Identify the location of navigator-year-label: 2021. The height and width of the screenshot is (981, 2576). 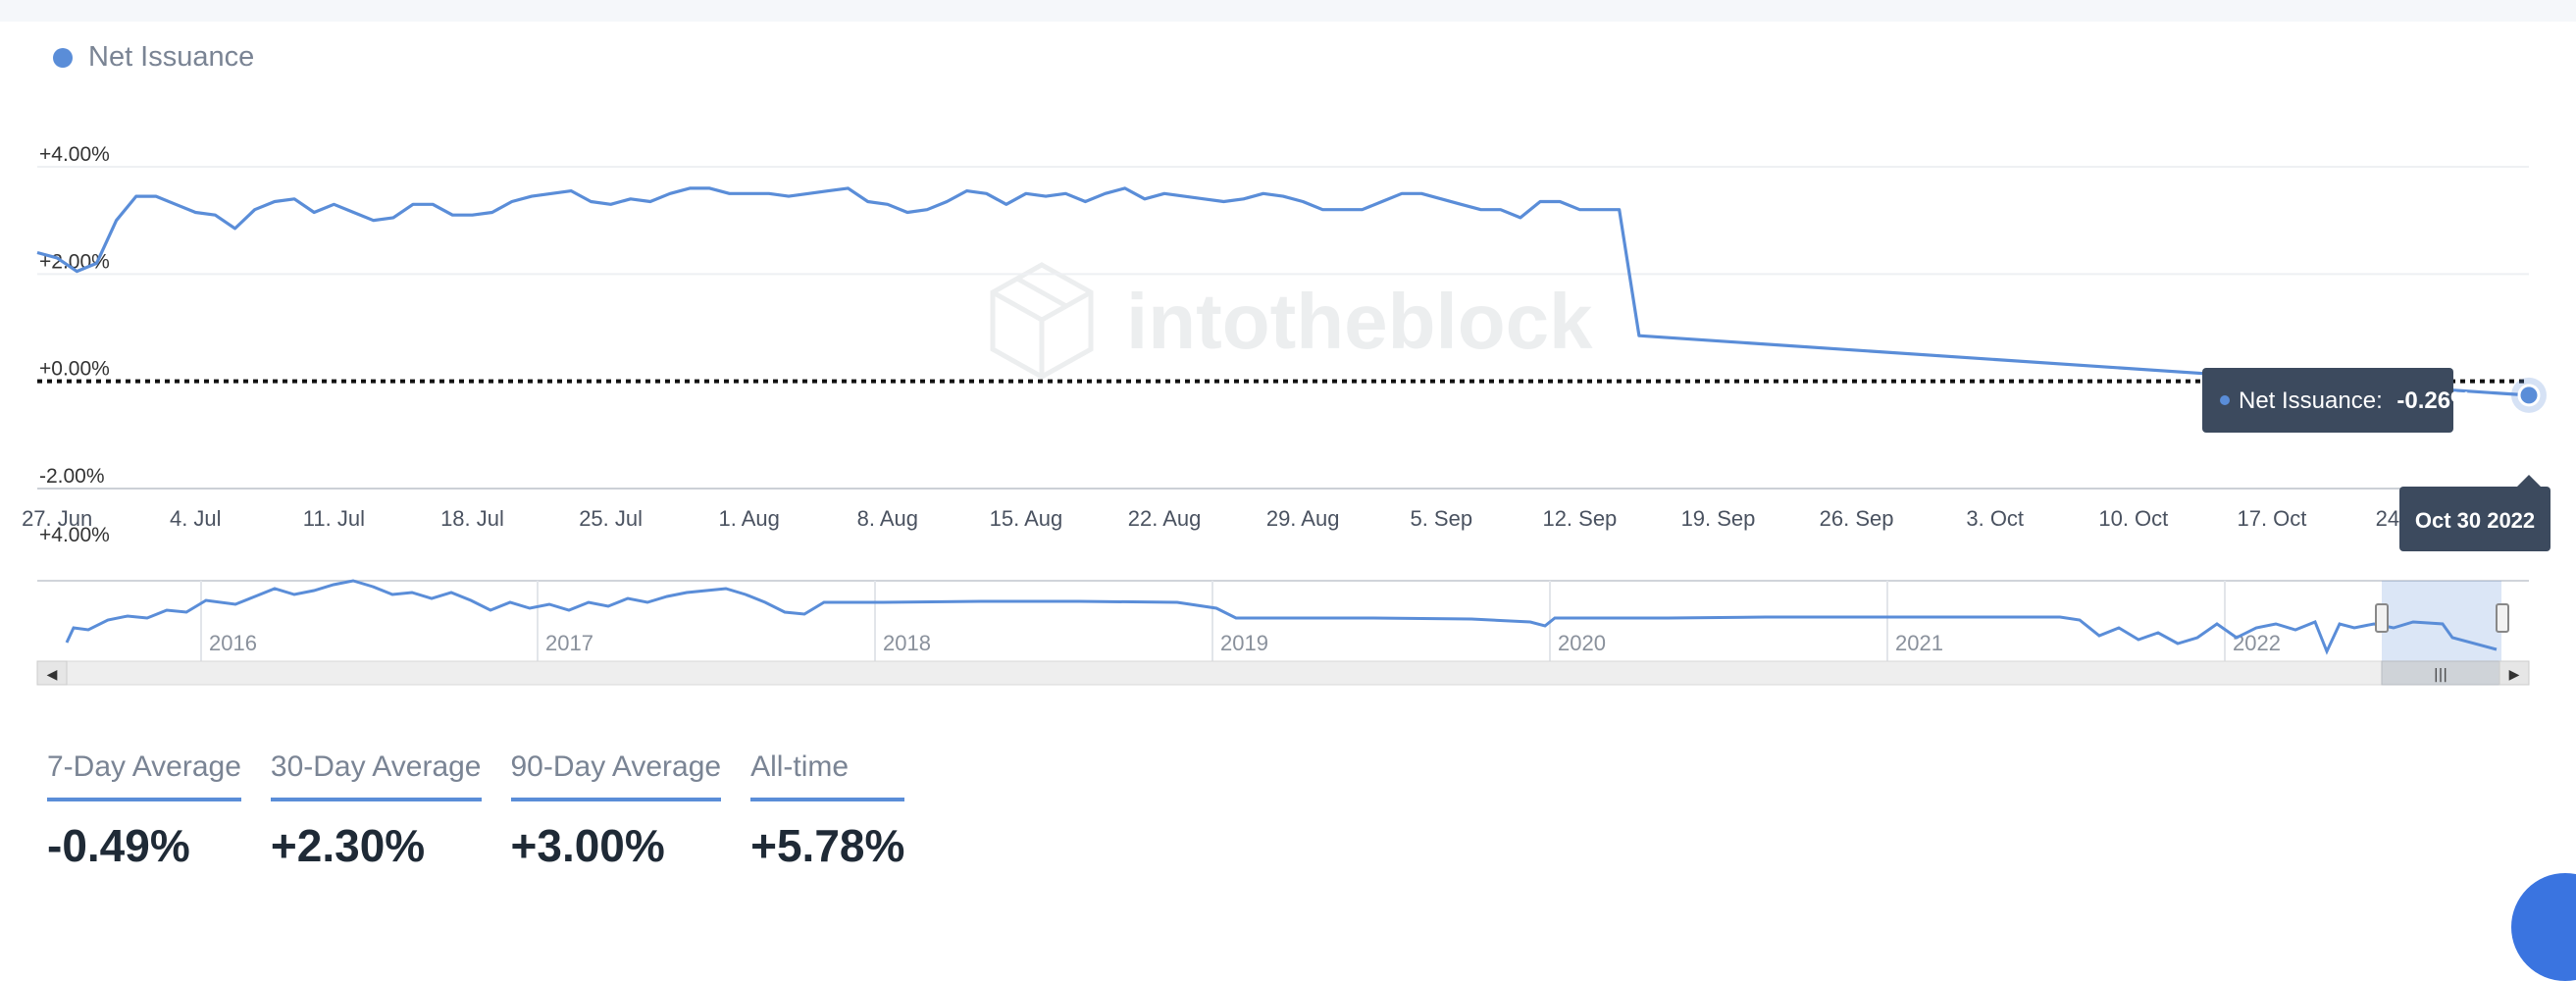
(1919, 643).